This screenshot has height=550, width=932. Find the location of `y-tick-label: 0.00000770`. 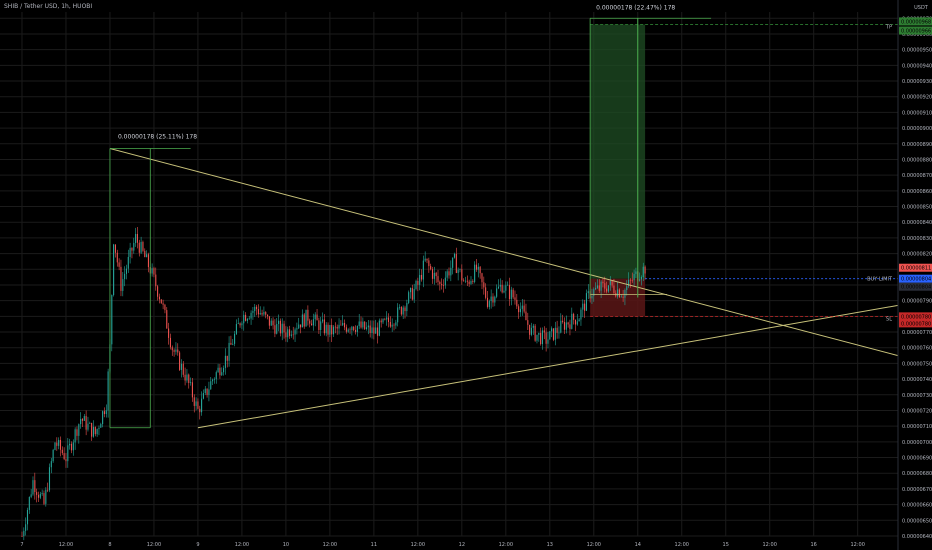

y-tick-label: 0.00000770 is located at coordinates (917, 333).